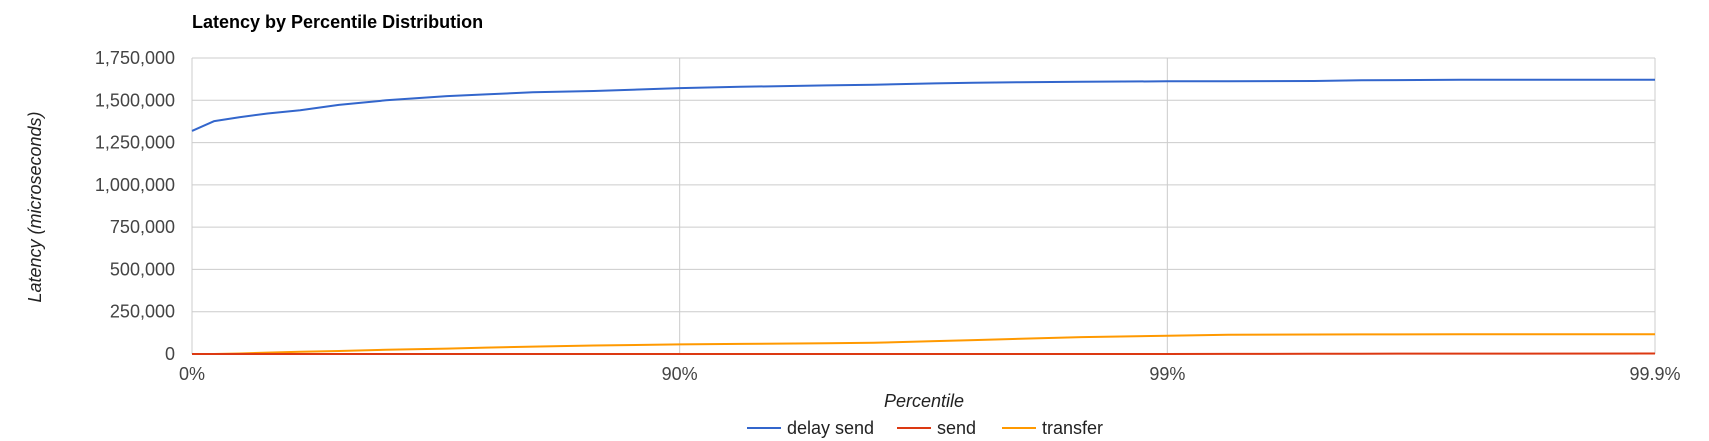 The image size is (1709, 441). Describe the element at coordinates (680, 374) in the screenshot. I see `x-tick-label: 90%` at that location.